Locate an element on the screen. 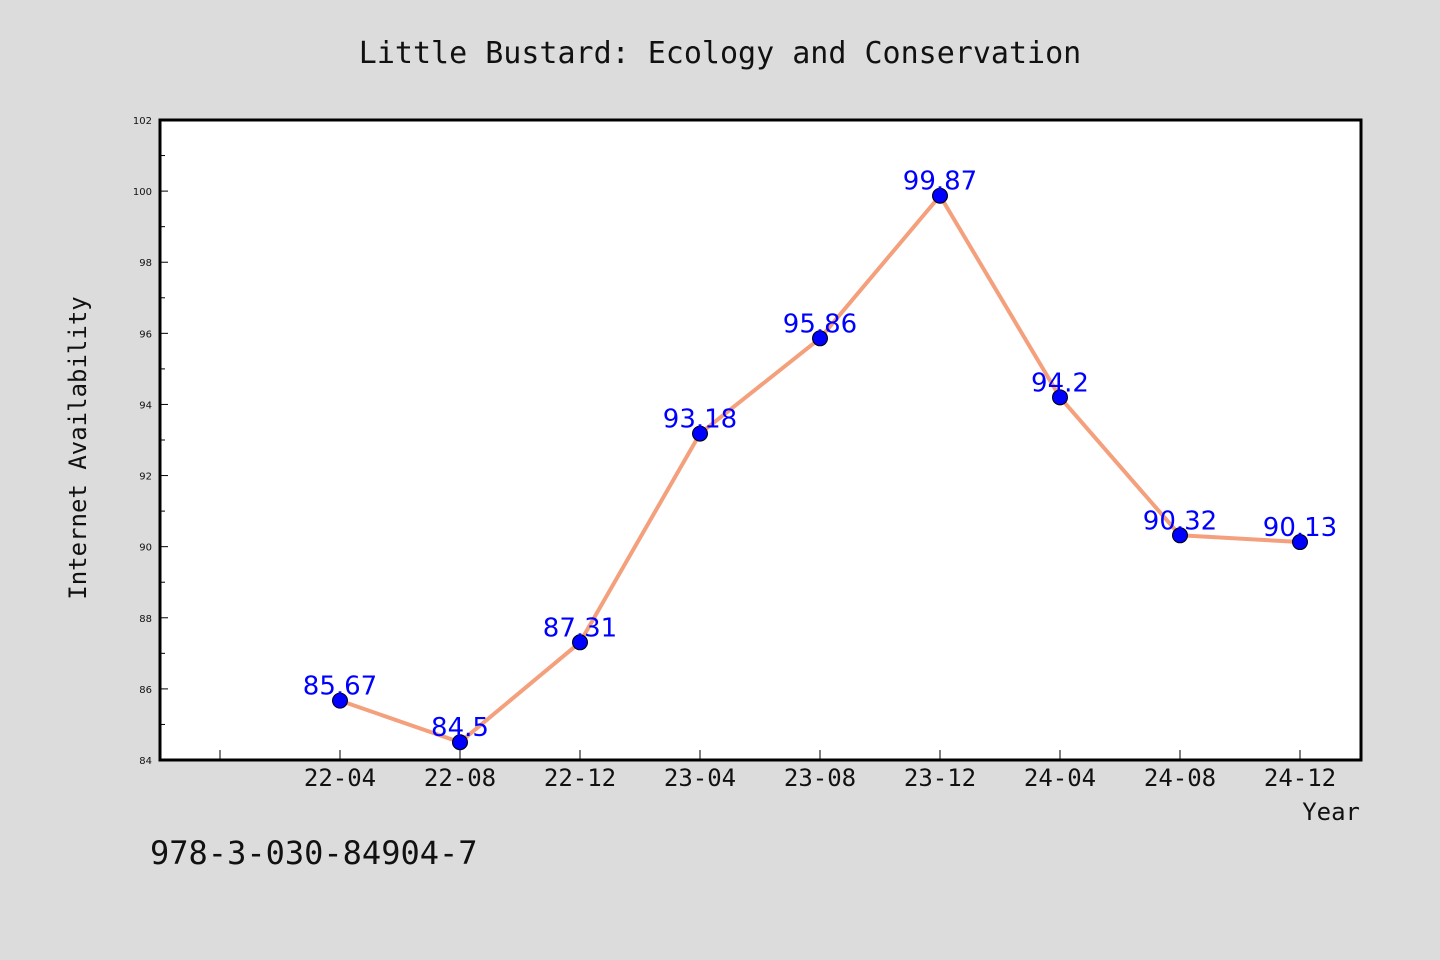 The width and height of the screenshot is (1440, 960). data-label: 93.18 is located at coordinates (700, 420).